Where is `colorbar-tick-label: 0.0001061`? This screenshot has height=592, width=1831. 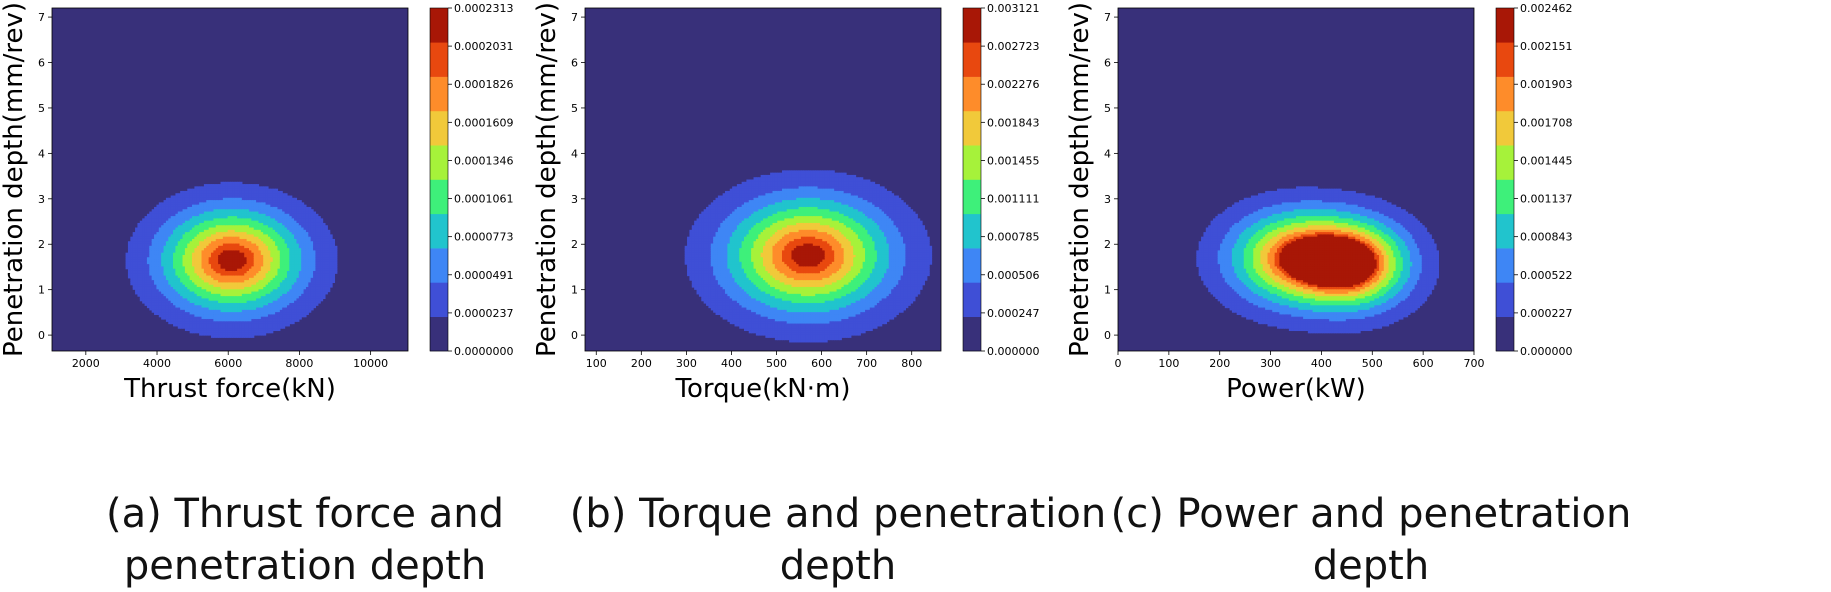 colorbar-tick-label: 0.0001061 is located at coordinates (484, 199).